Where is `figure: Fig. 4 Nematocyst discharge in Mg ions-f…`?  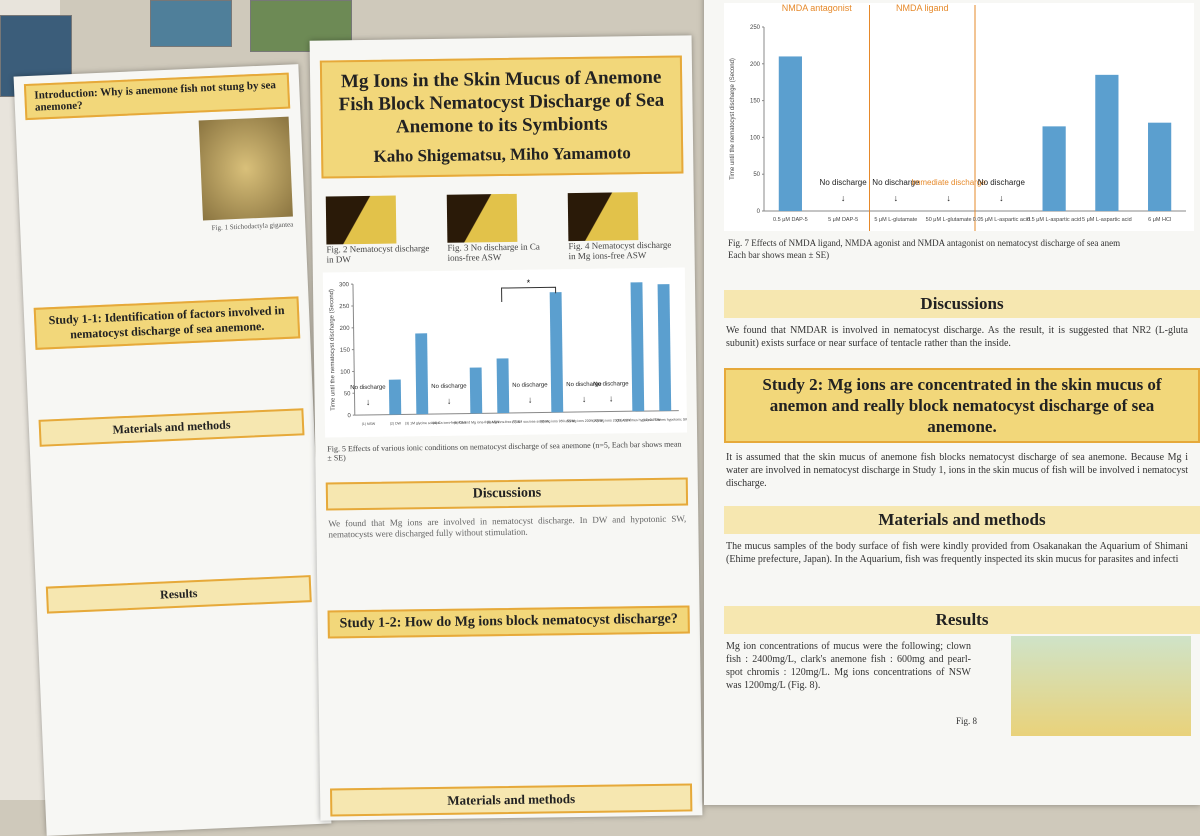
figure: Fig. 4 Nematocyst discharge in Mg ions-f… is located at coordinates (621, 226).